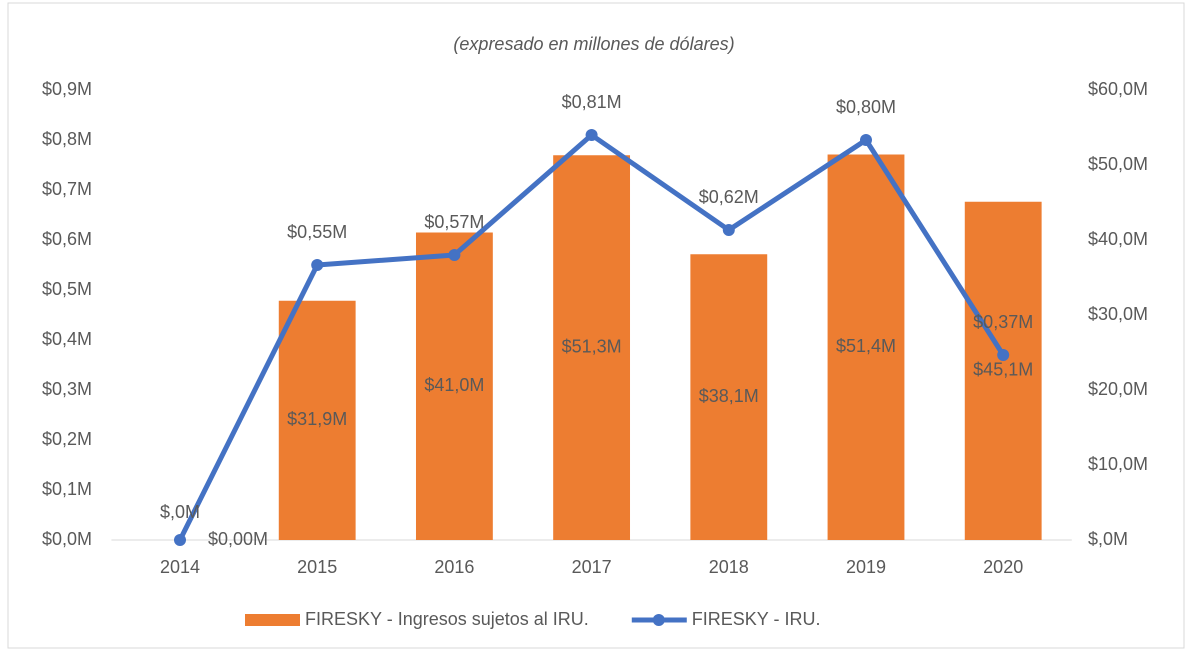 The height and width of the screenshot is (651, 1189). I want to click on legend-label: FIRESKY - Ingresos sujetos al IRU., so click(447, 619).